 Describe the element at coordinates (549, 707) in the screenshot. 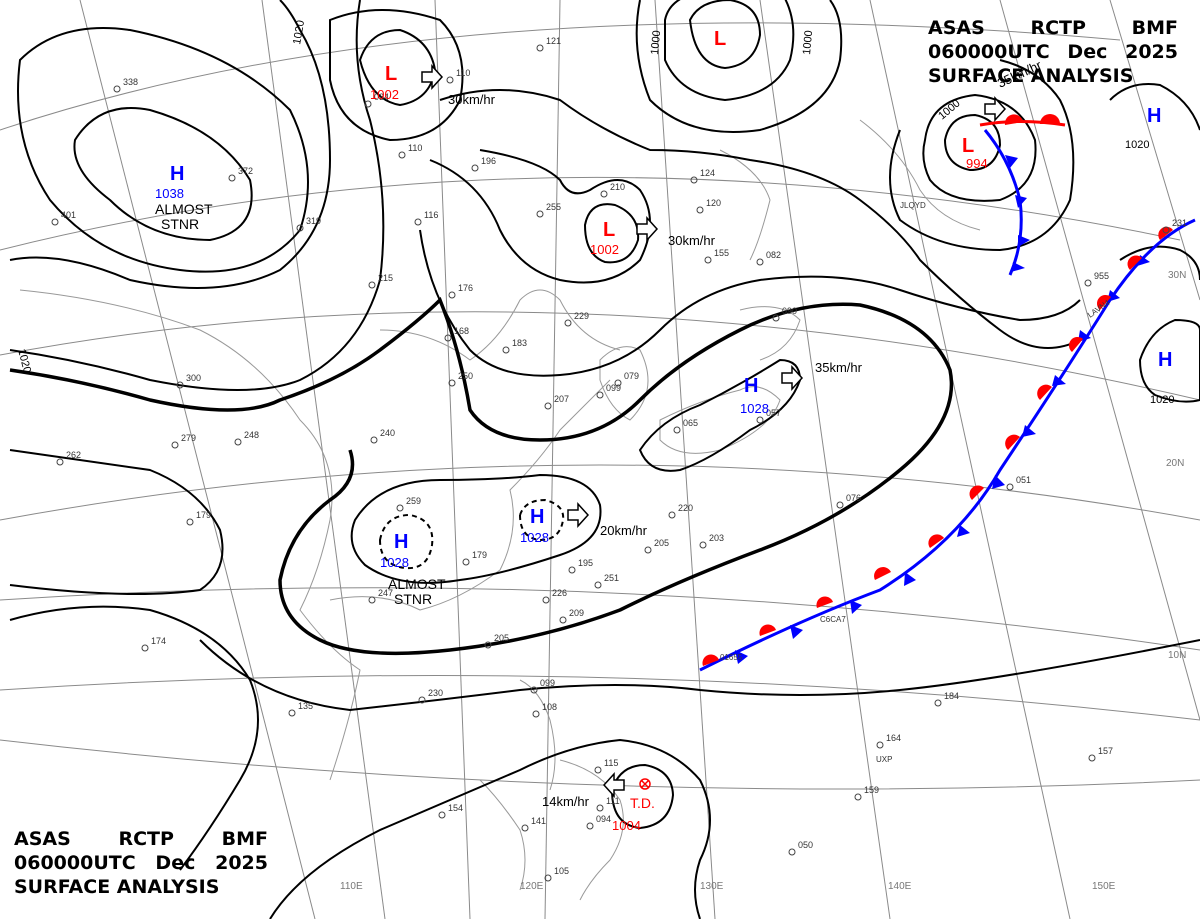

I see `station-pressure: 108` at that location.